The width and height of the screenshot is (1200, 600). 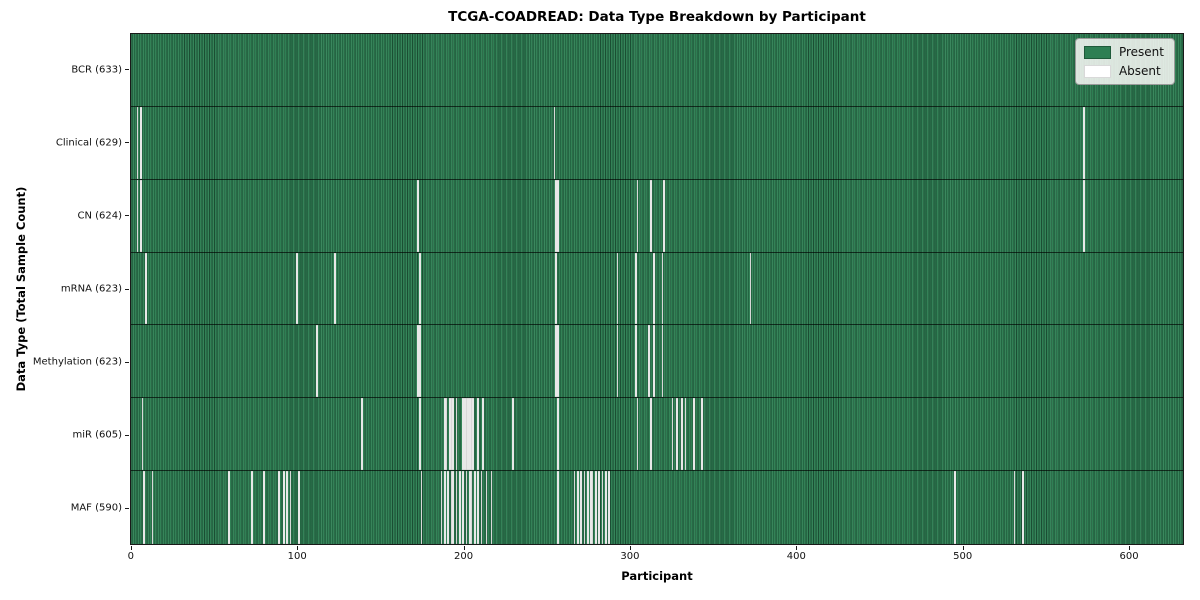 What do you see at coordinates (1141, 52) in the screenshot?
I see `legend-present-label: Present` at bounding box center [1141, 52].